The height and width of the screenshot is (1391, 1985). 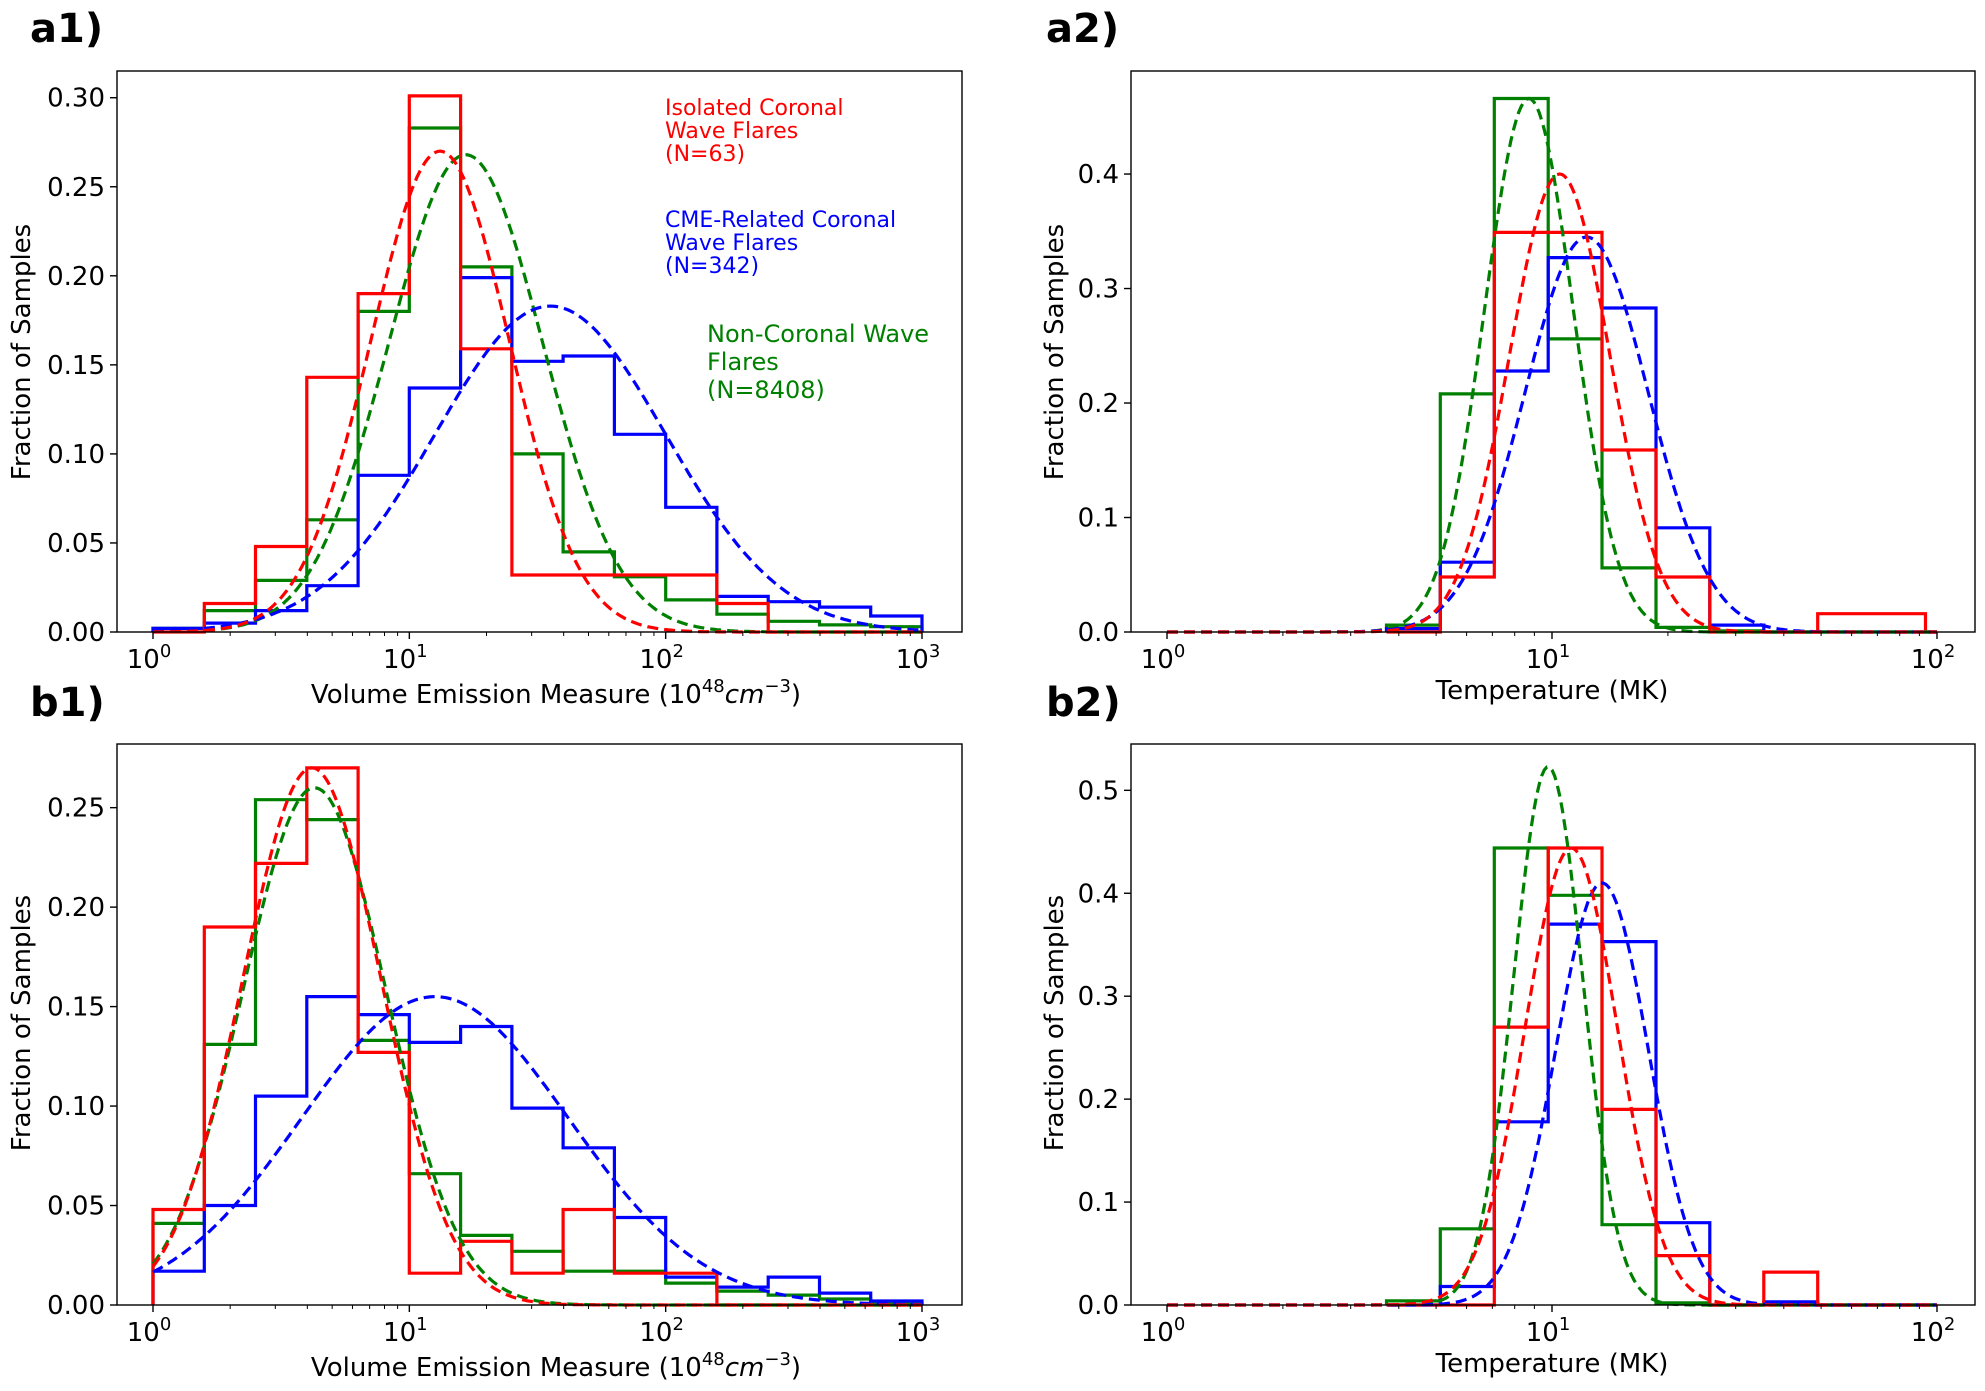 I want to click on ylabel-b2: Fraction of Samples, so click(x=1055, y=1023).